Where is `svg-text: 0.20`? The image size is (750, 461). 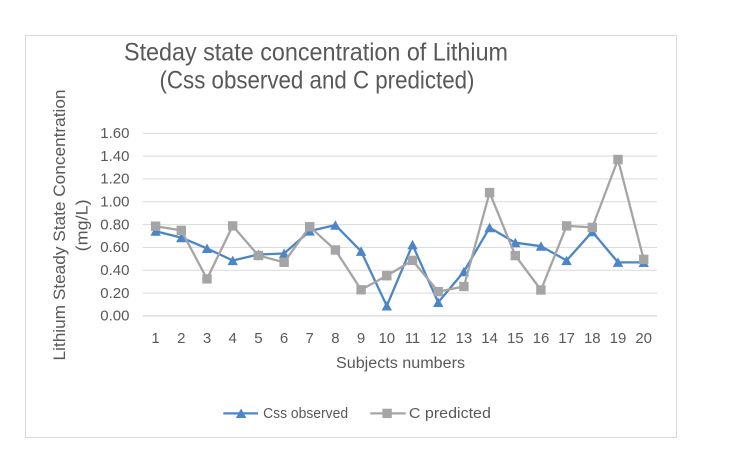 svg-text: 0.20 is located at coordinates (114, 293).